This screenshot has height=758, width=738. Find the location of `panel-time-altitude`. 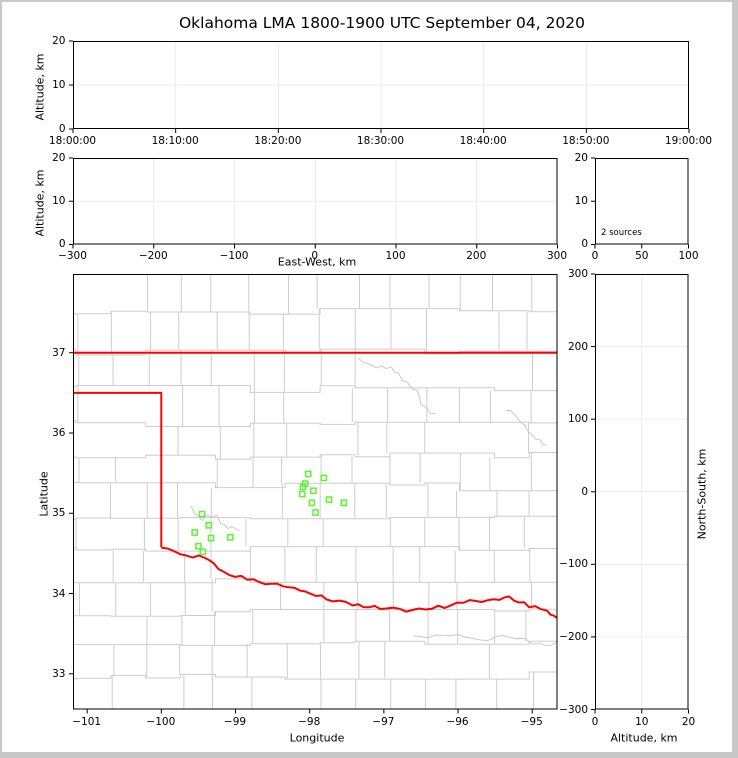

panel-time-altitude is located at coordinates (378, 86).